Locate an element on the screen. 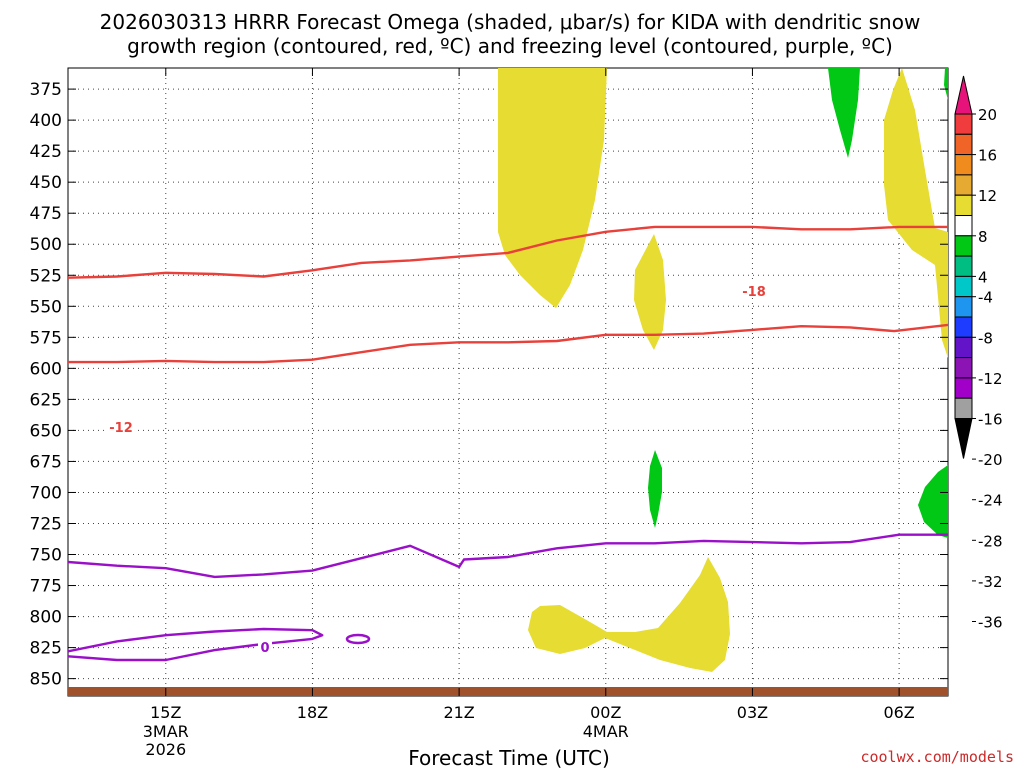 The height and width of the screenshot is (768, 1024). y-tick-label-500: 500 is located at coordinates (46, 245).